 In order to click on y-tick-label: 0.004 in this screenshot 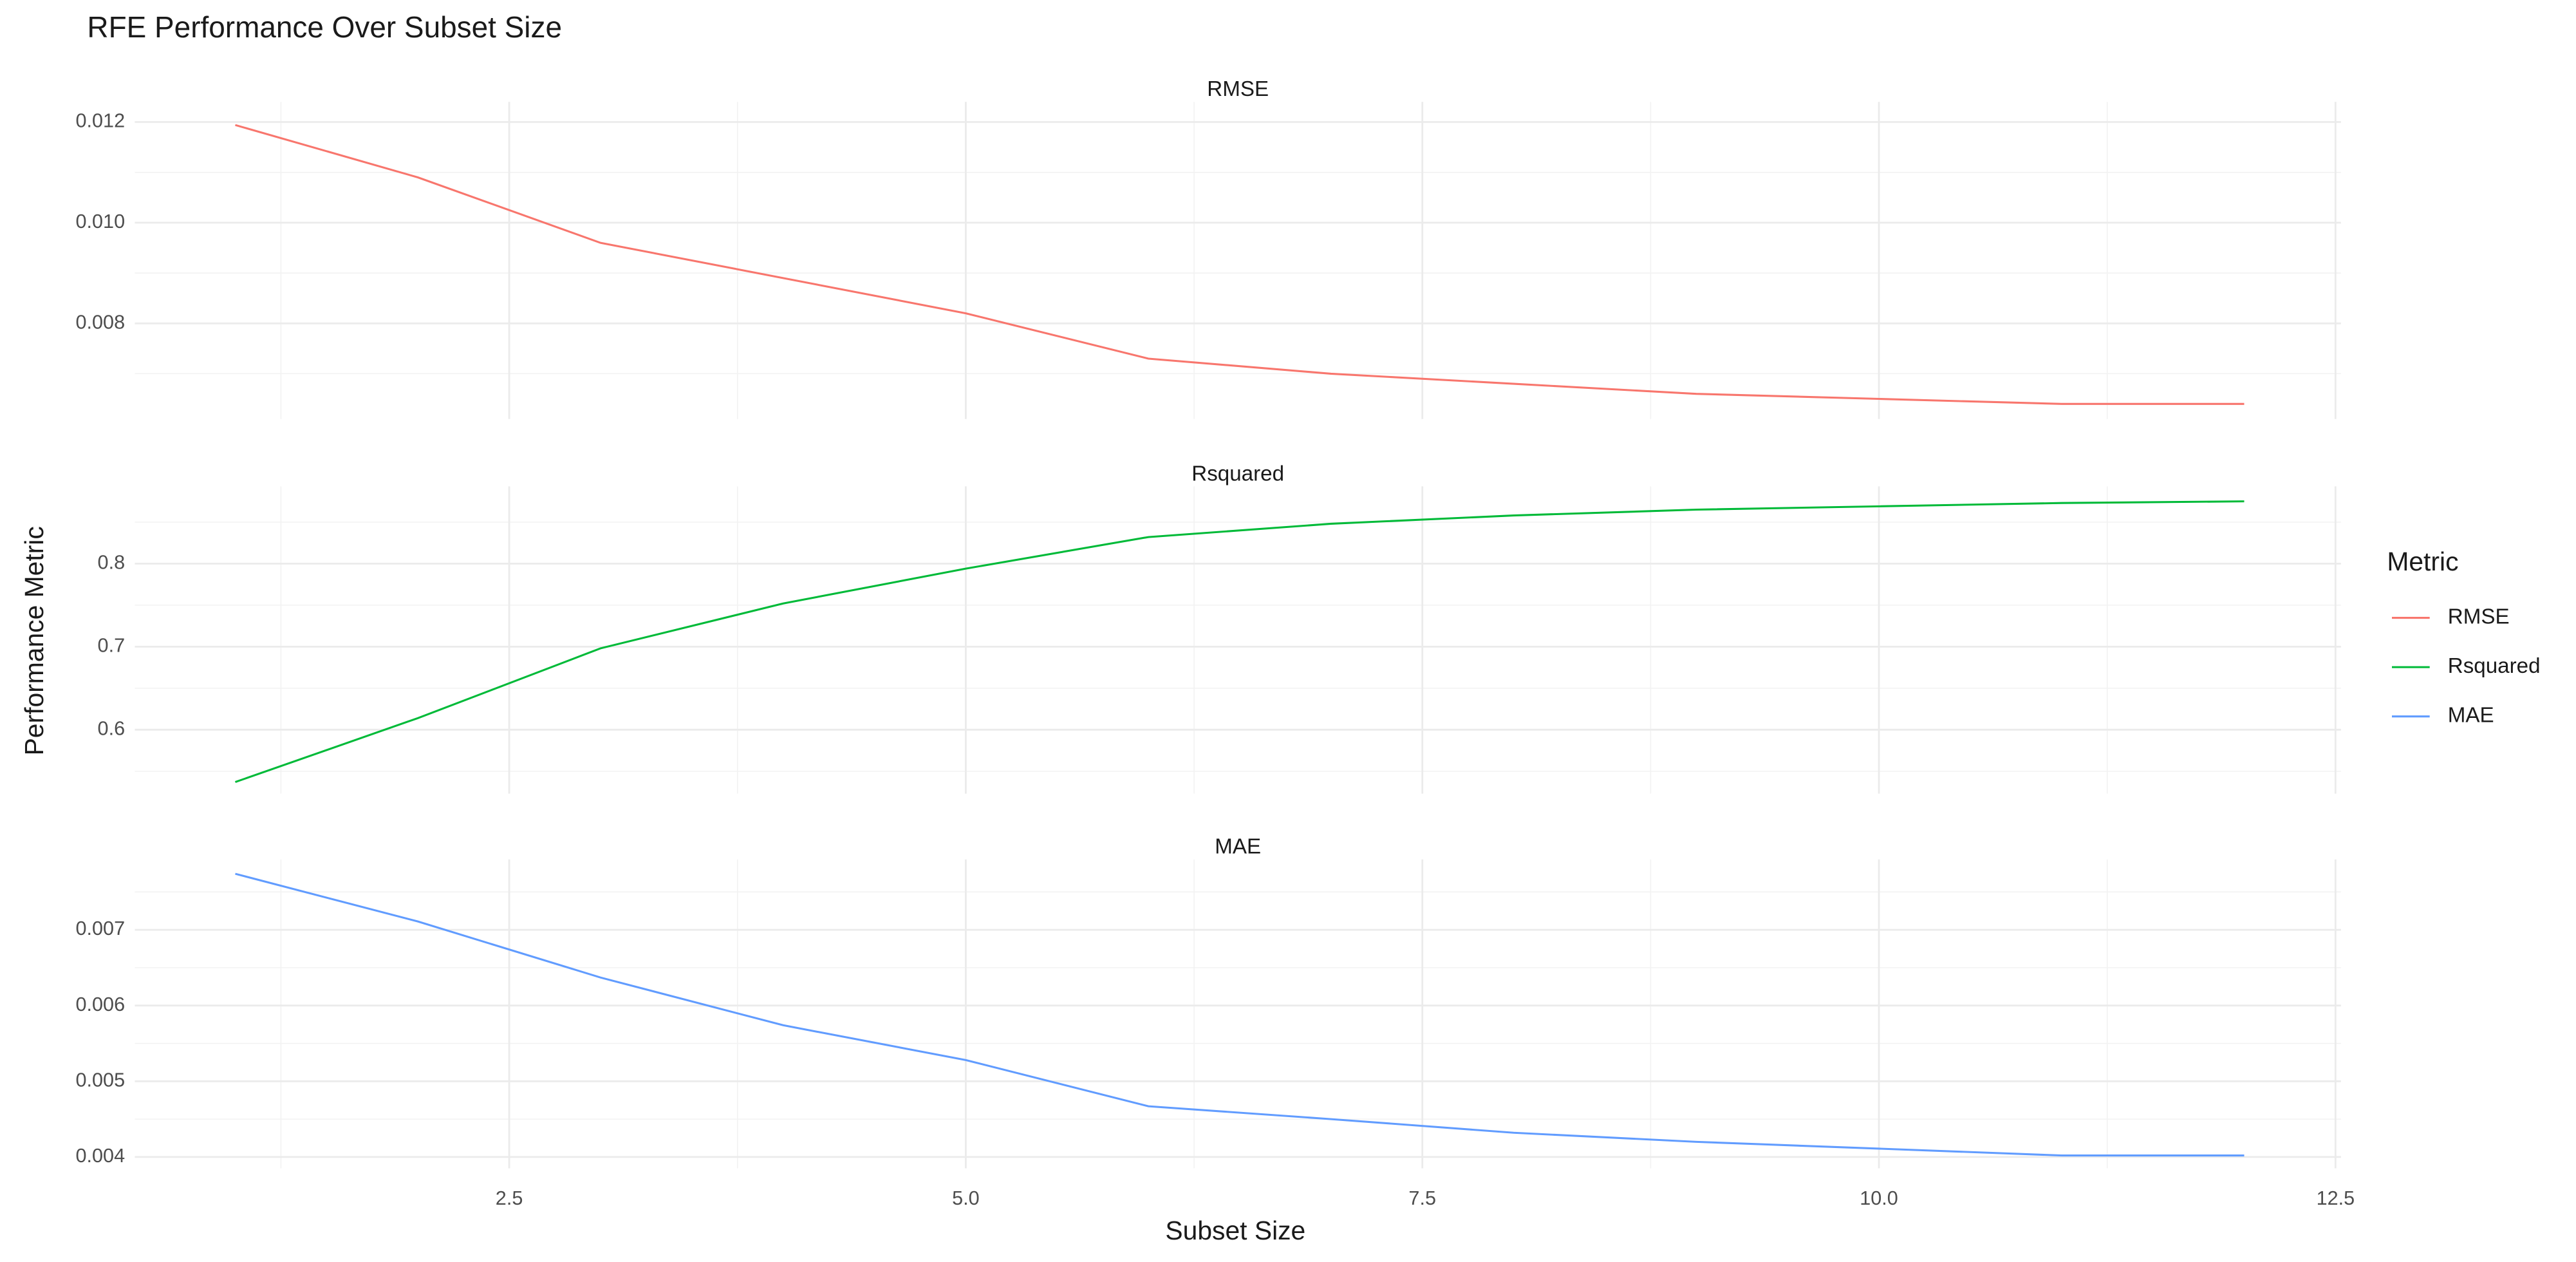, I will do `click(101, 1156)`.